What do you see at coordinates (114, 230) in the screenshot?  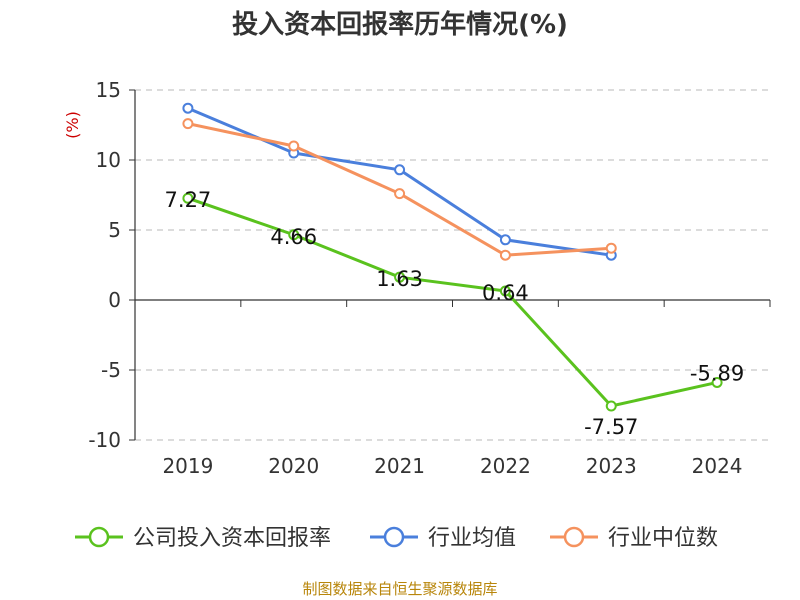 I see `y-tick-label: 5` at bounding box center [114, 230].